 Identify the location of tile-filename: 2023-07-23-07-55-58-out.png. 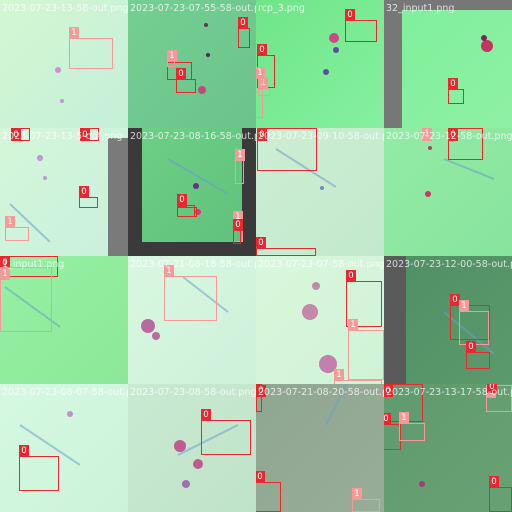
(193, 8).